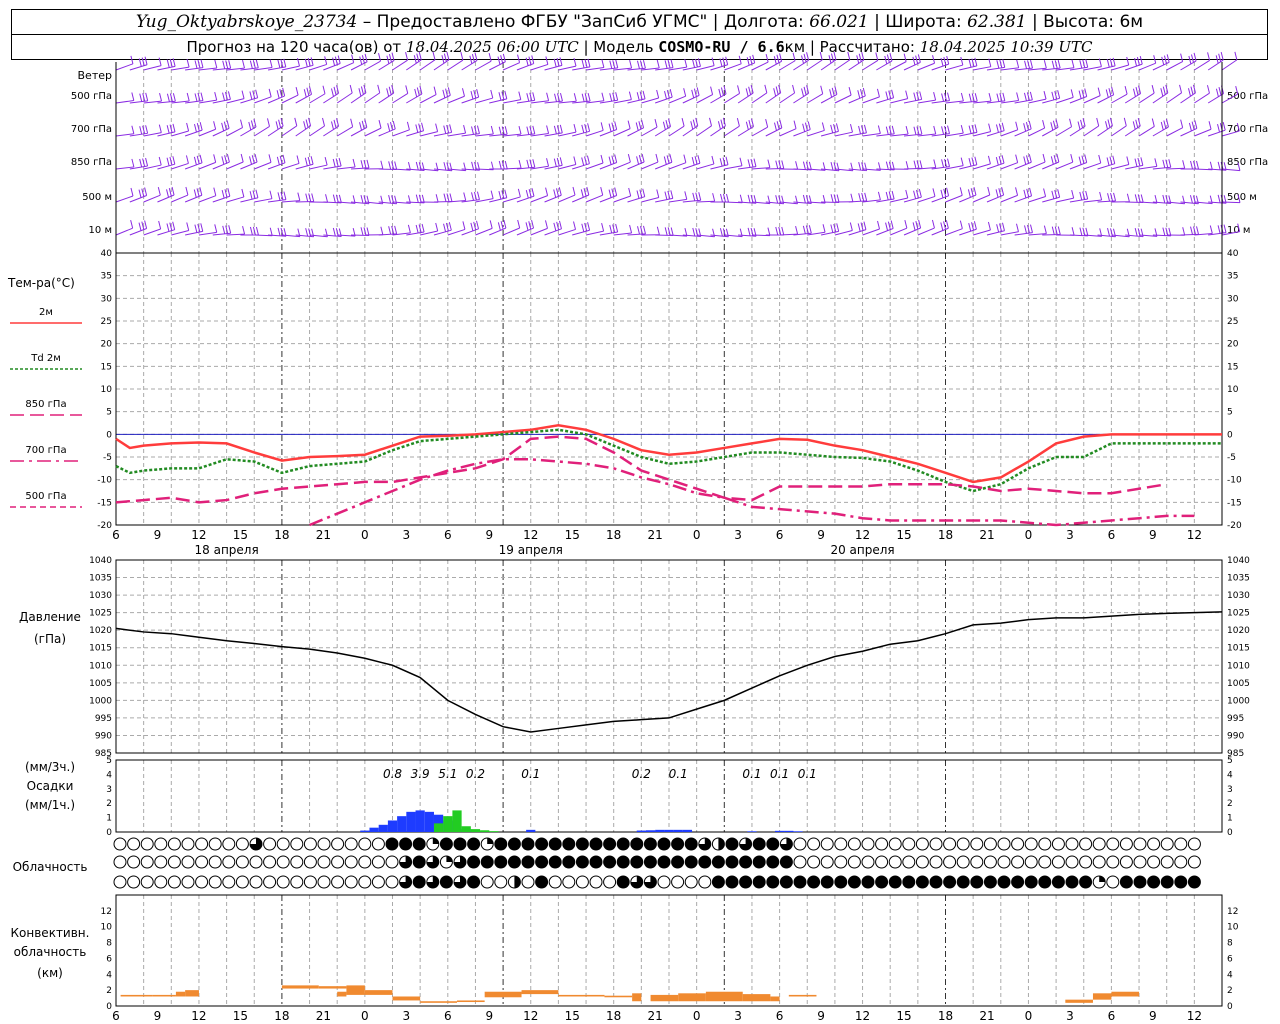 Image resolution: width=1280 pixels, height=1024 pixels. What do you see at coordinates (1194, 535) in the screenshot?
I see `hour-label: 12` at bounding box center [1194, 535].